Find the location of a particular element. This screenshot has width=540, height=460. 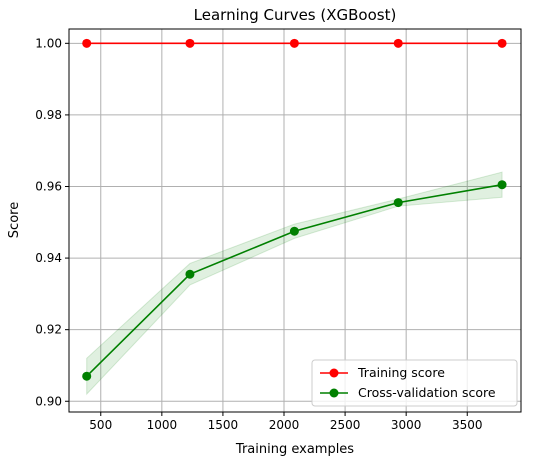

x-axis-ticks: 500 1000 1500 2000 2500 3000 3500 is located at coordinates (286, 422).